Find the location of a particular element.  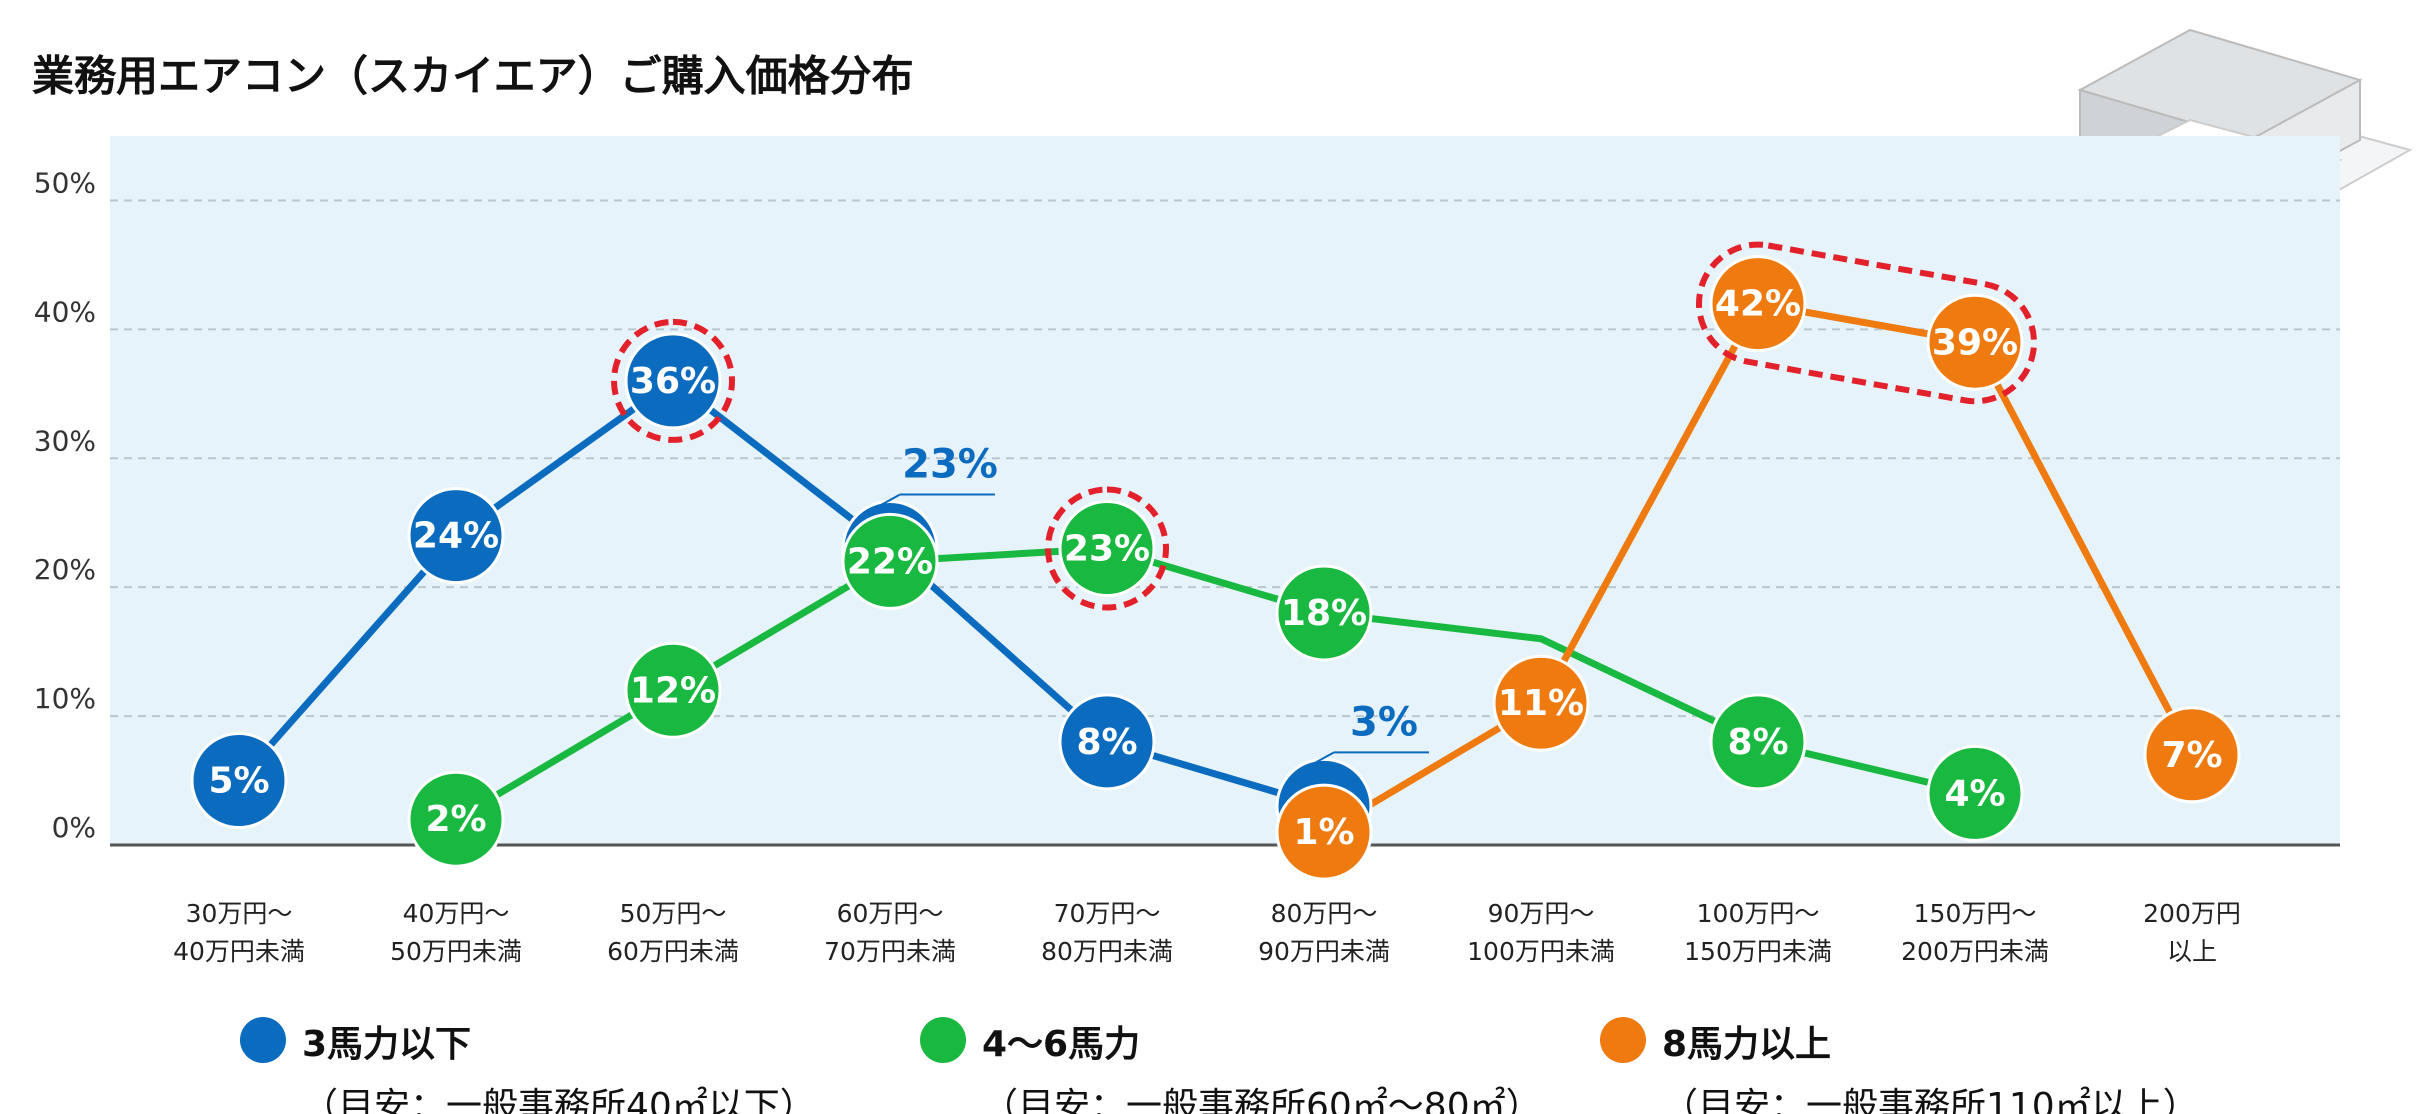

data-label: 11% is located at coordinates (1541, 703).